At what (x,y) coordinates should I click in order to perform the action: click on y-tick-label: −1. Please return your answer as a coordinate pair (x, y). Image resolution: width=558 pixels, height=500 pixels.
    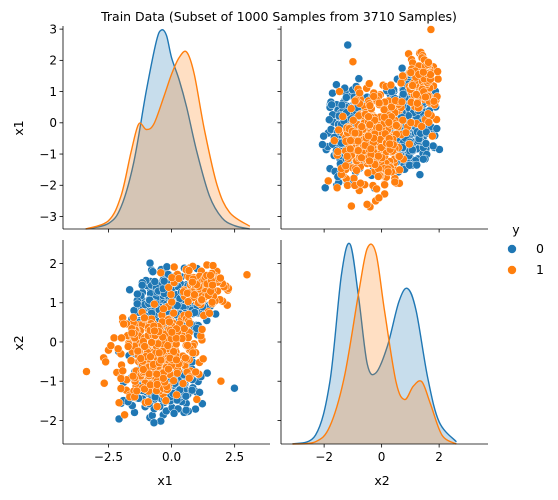
    Looking at the image, I should click on (48, 382).